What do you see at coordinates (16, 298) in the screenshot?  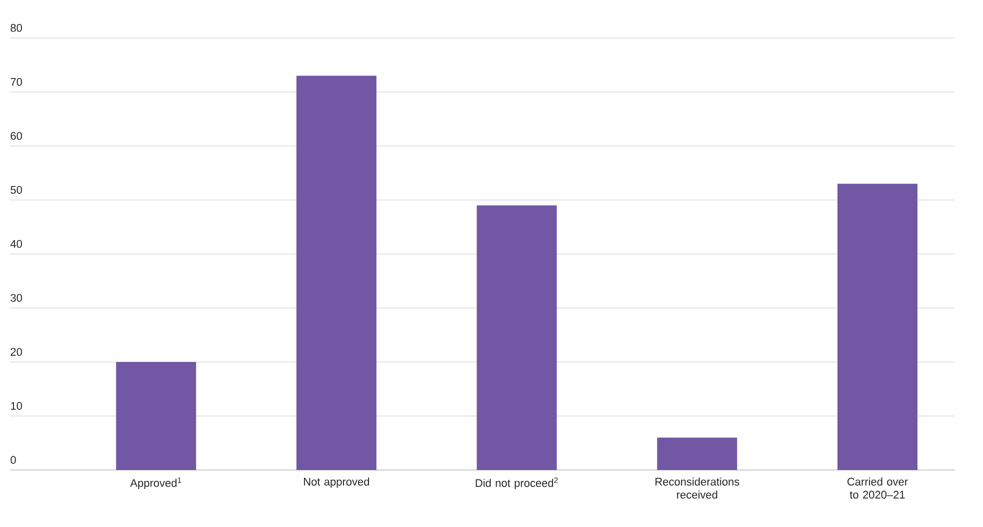 I see `y-tick-label: 30` at bounding box center [16, 298].